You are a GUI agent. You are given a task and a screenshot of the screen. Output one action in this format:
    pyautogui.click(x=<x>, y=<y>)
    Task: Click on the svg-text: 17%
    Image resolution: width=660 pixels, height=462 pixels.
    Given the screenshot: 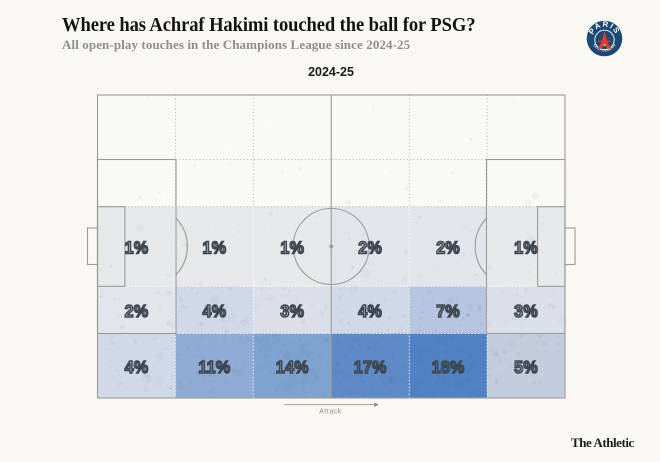 What is the action you would take?
    pyautogui.click(x=370, y=367)
    